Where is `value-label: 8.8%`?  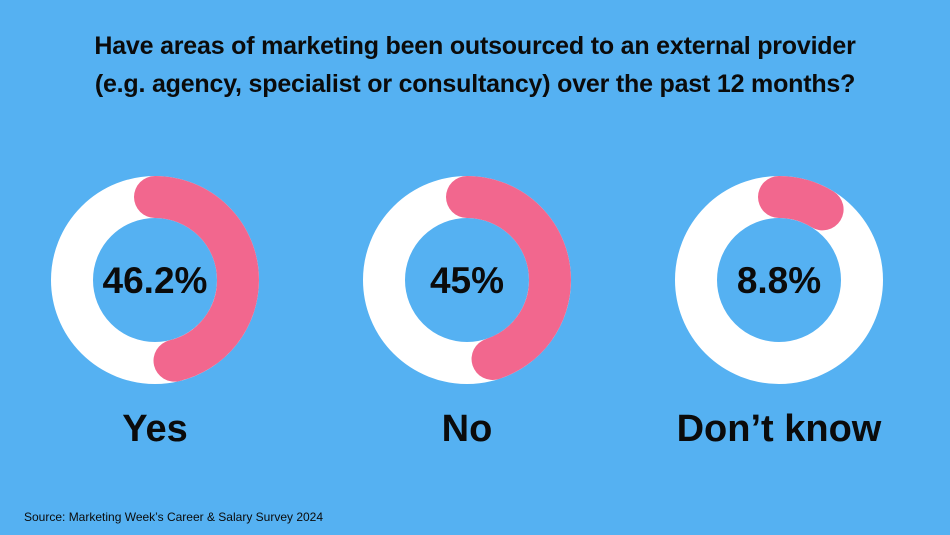
value-label: 8.8% is located at coordinates (779, 280).